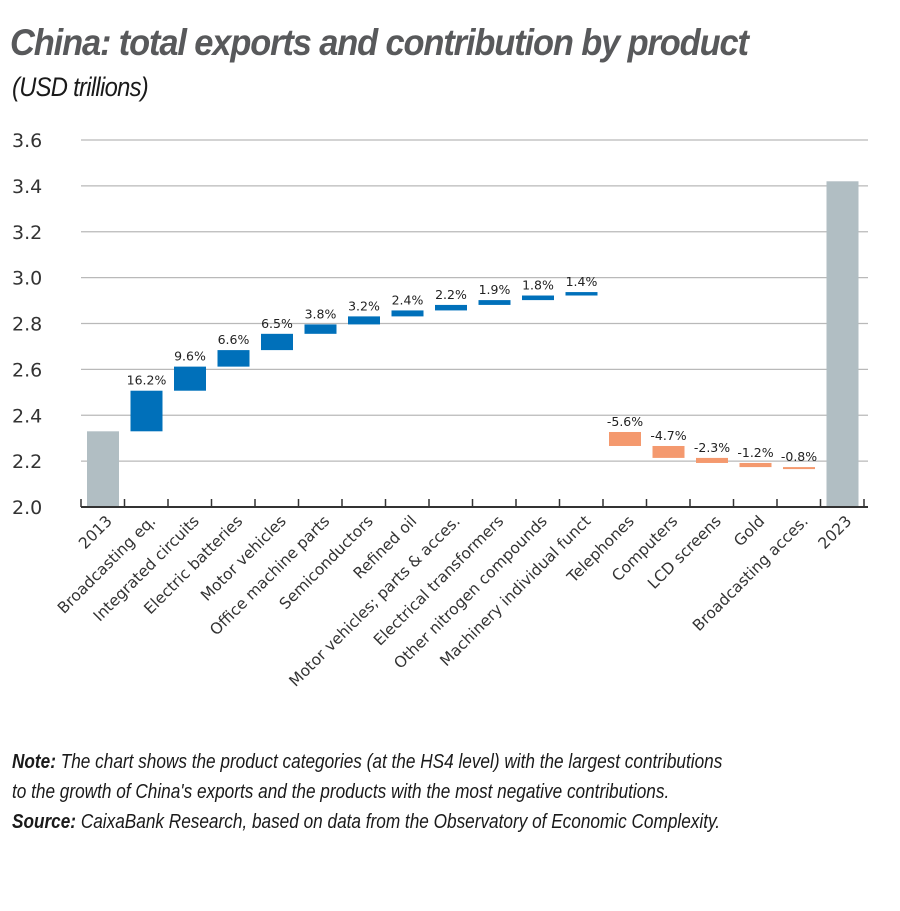 The width and height of the screenshot is (900, 911). What do you see at coordinates (27, 233) in the screenshot?
I see `y-tick-label: 3.2` at bounding box center [27, 233].